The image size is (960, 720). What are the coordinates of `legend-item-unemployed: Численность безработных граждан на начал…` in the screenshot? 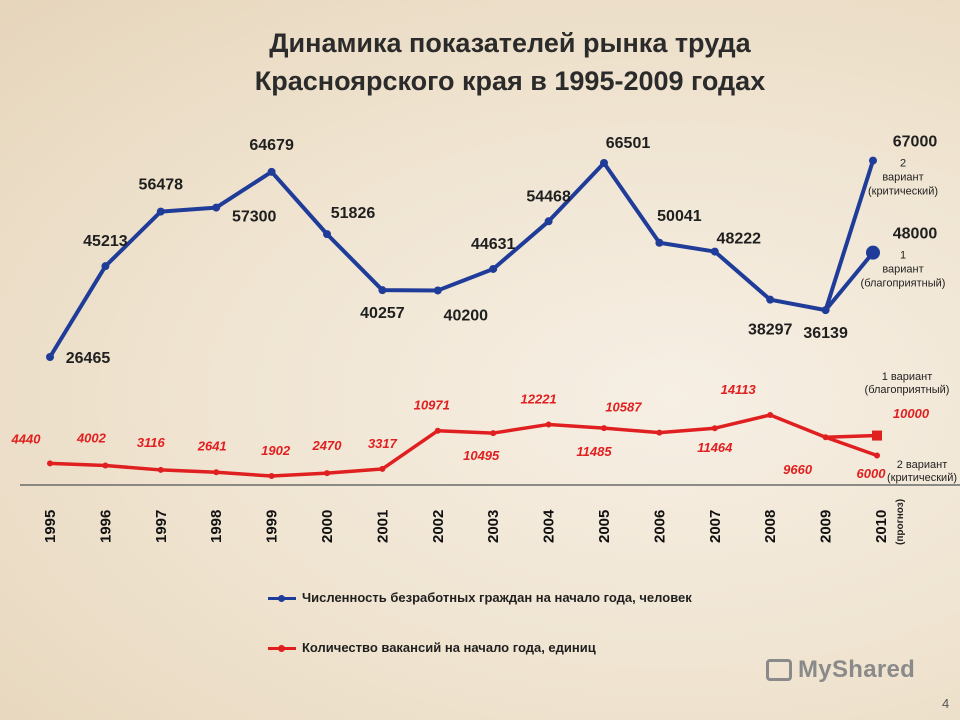 It's located at (480, 597).